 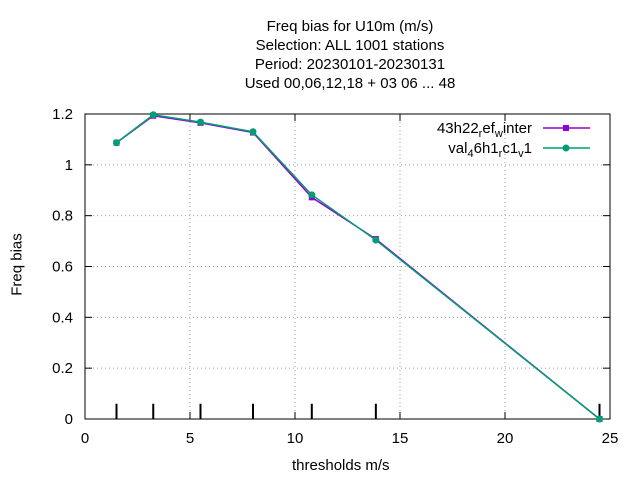 What do you see at coordinates (62, 114) in the screenshot?
I see `y-tick-label: 1.2` at bounding box center [62, 114].